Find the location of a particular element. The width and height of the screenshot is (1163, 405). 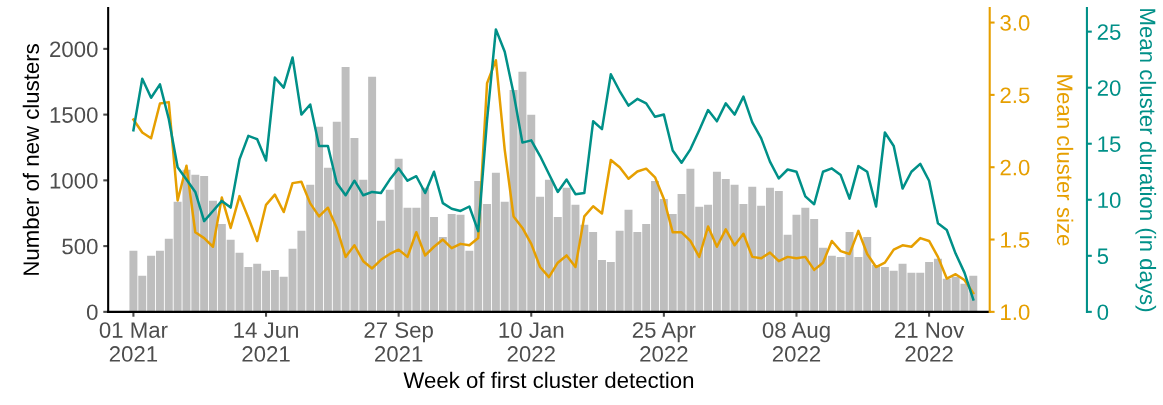

x-tick-label: 21 Nov 2022 is located at coordinates (930, 342).